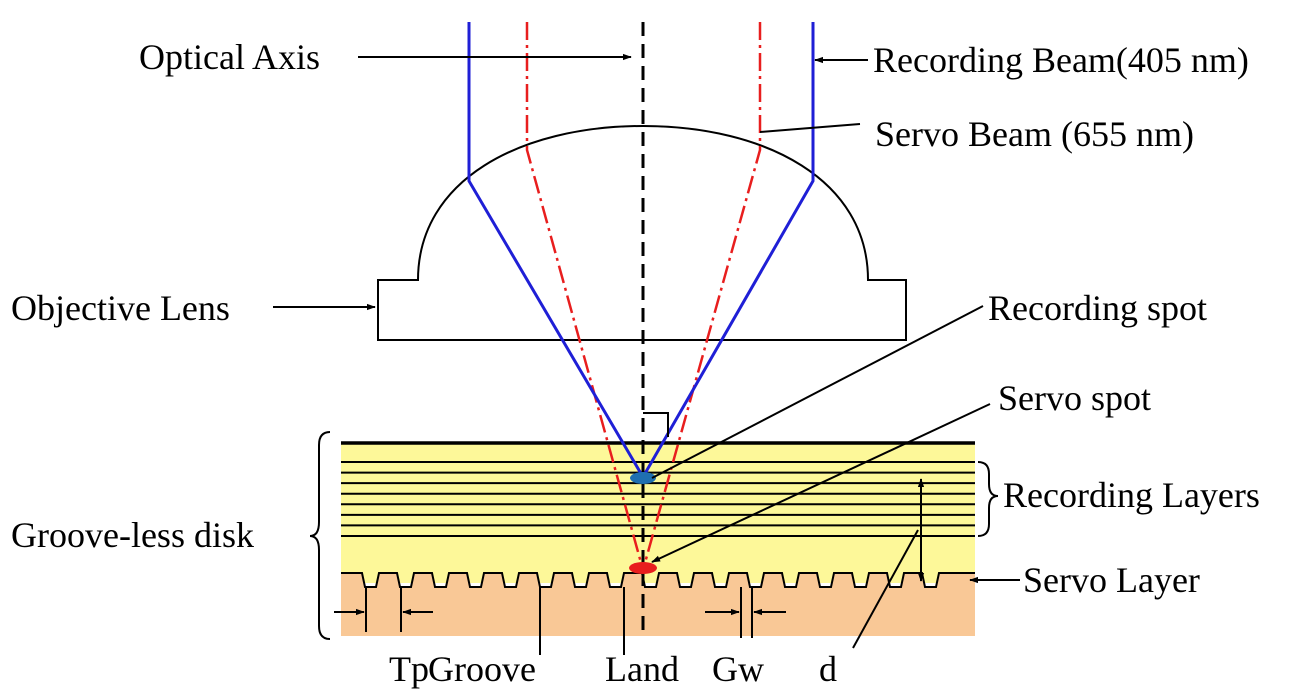 The width and height of the screenshot is (1308, 698). Describe the element at coordinates (560, 621) in the screenshot. I see `pitch-markers` at that location.